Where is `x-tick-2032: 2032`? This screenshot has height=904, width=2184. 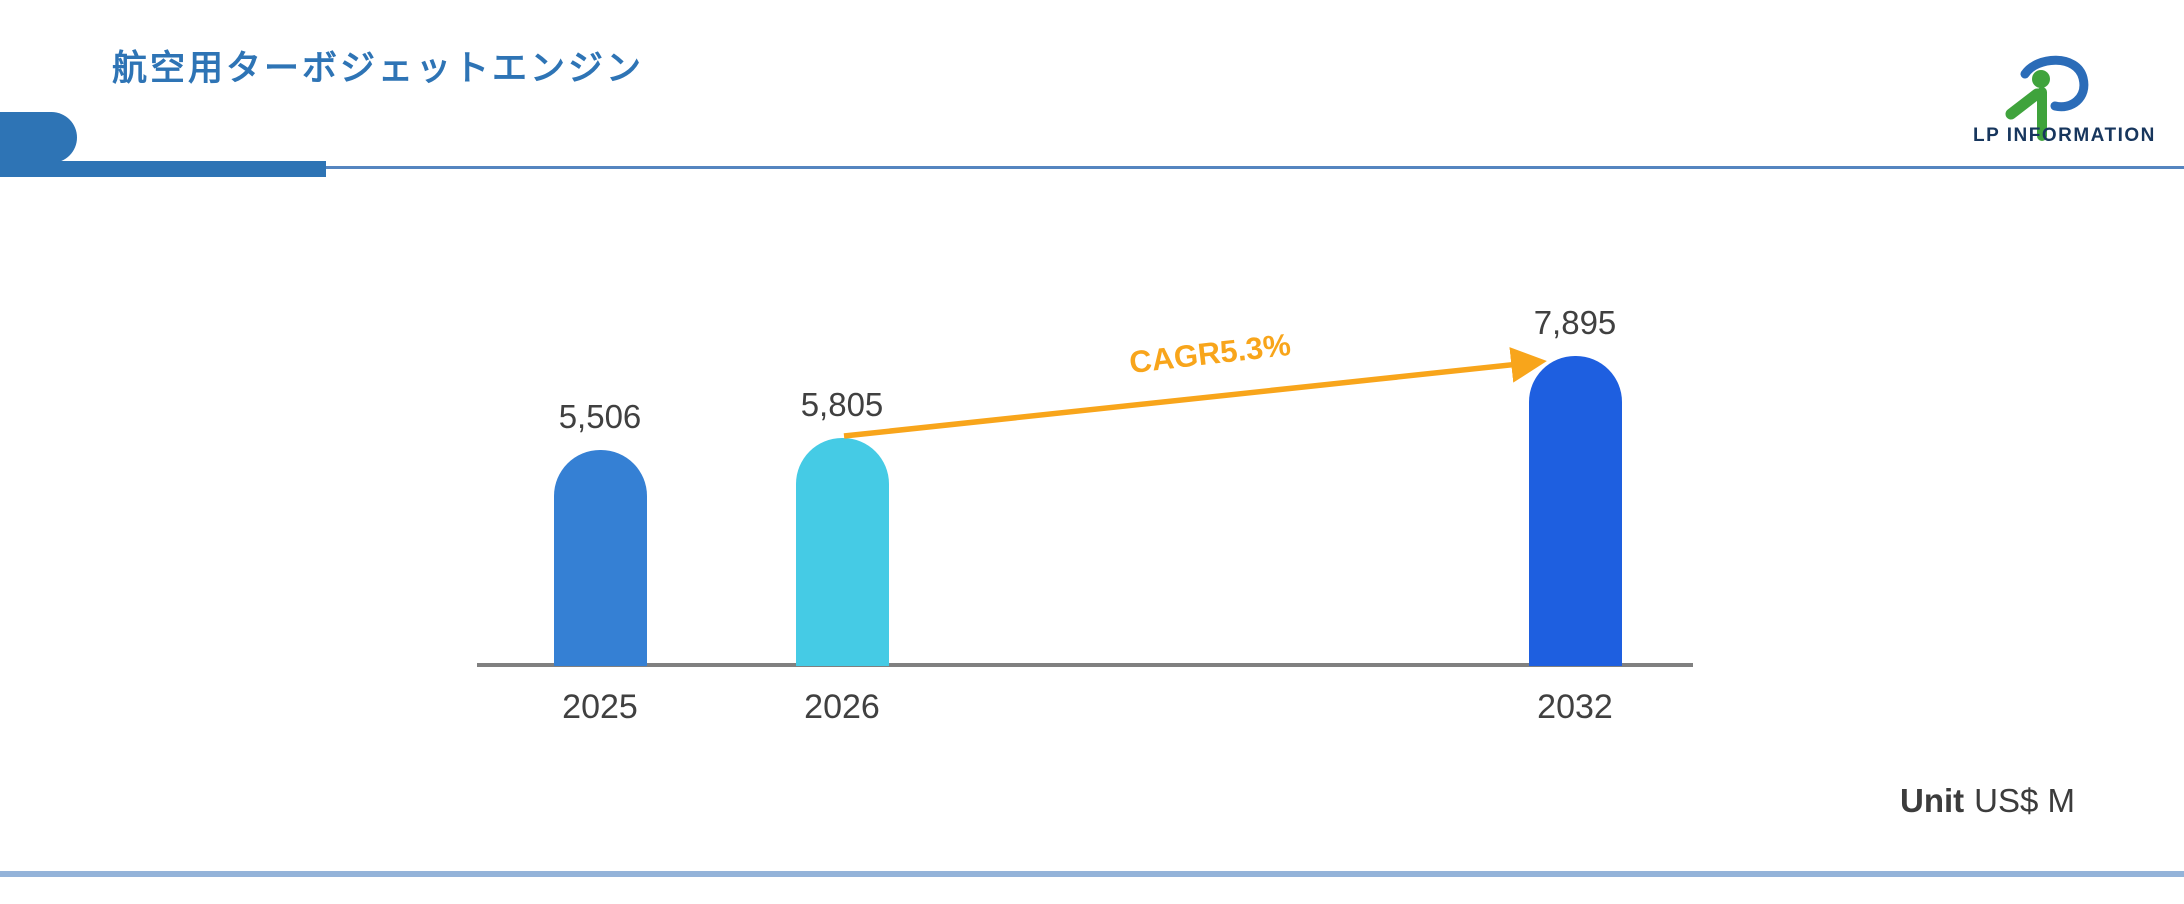
x-tick-2032: 2032 is located at coordinates (1575, 707).